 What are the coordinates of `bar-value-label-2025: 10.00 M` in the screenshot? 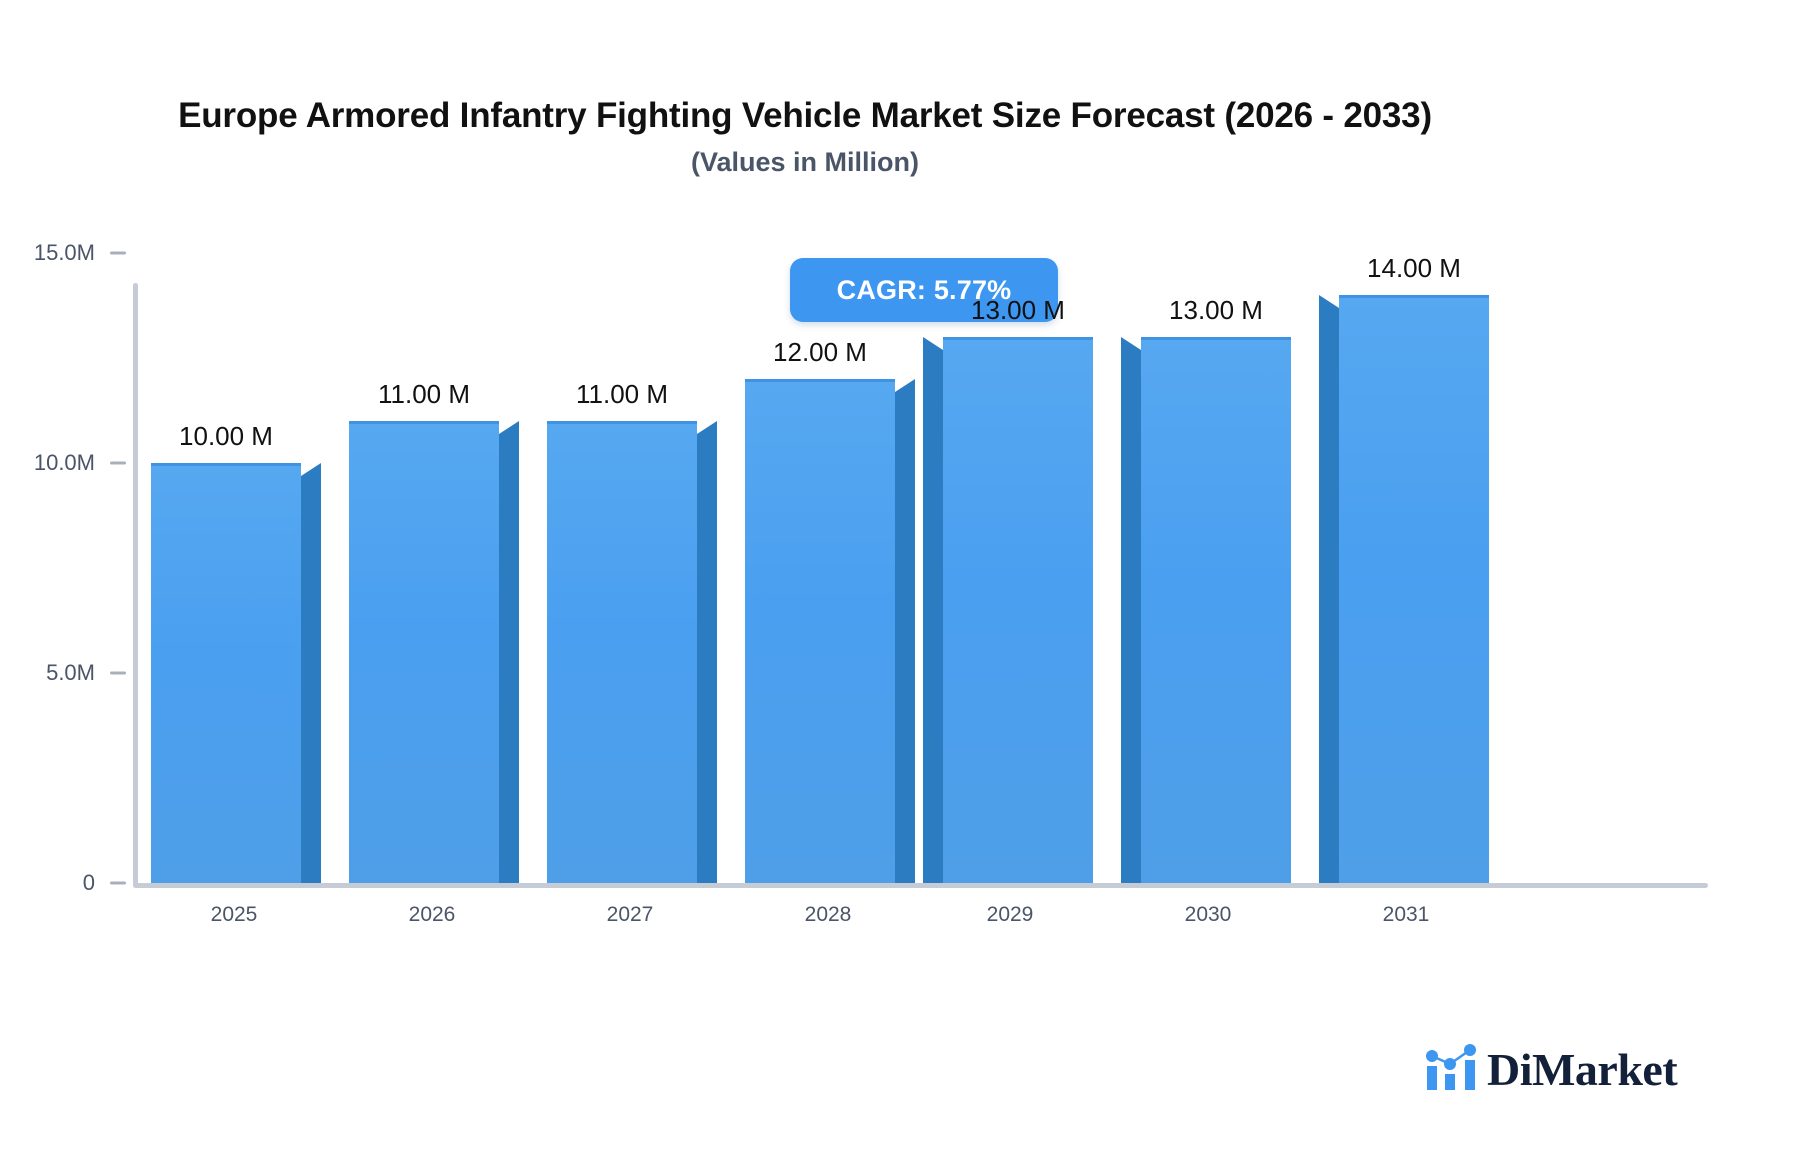 It's located at (226, 436).